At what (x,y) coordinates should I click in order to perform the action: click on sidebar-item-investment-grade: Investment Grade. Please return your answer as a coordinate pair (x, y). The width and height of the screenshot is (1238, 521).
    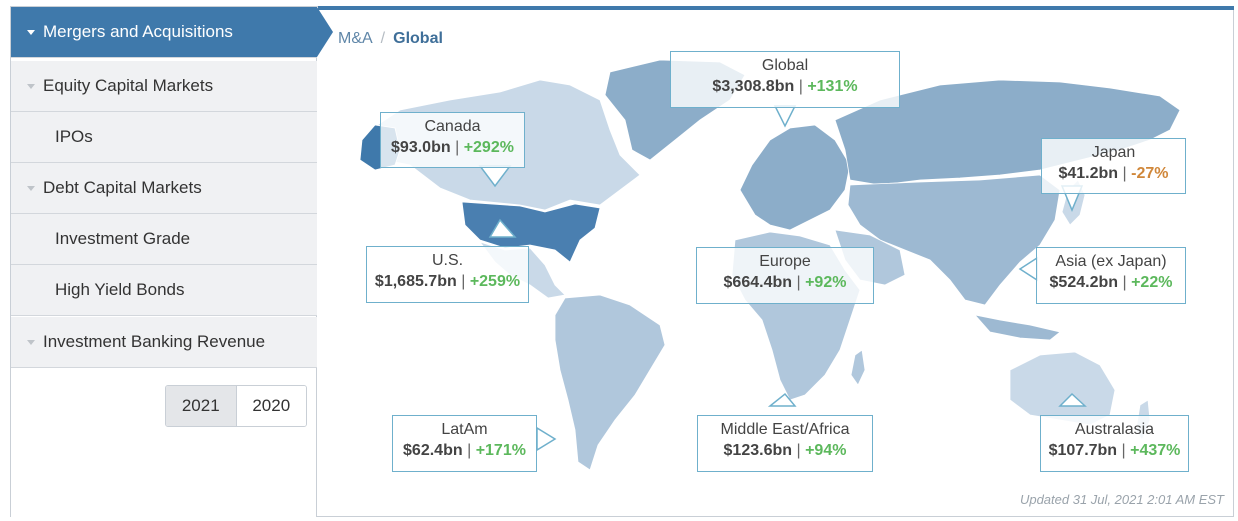
    Looking at the image, I should click on (164, 239).